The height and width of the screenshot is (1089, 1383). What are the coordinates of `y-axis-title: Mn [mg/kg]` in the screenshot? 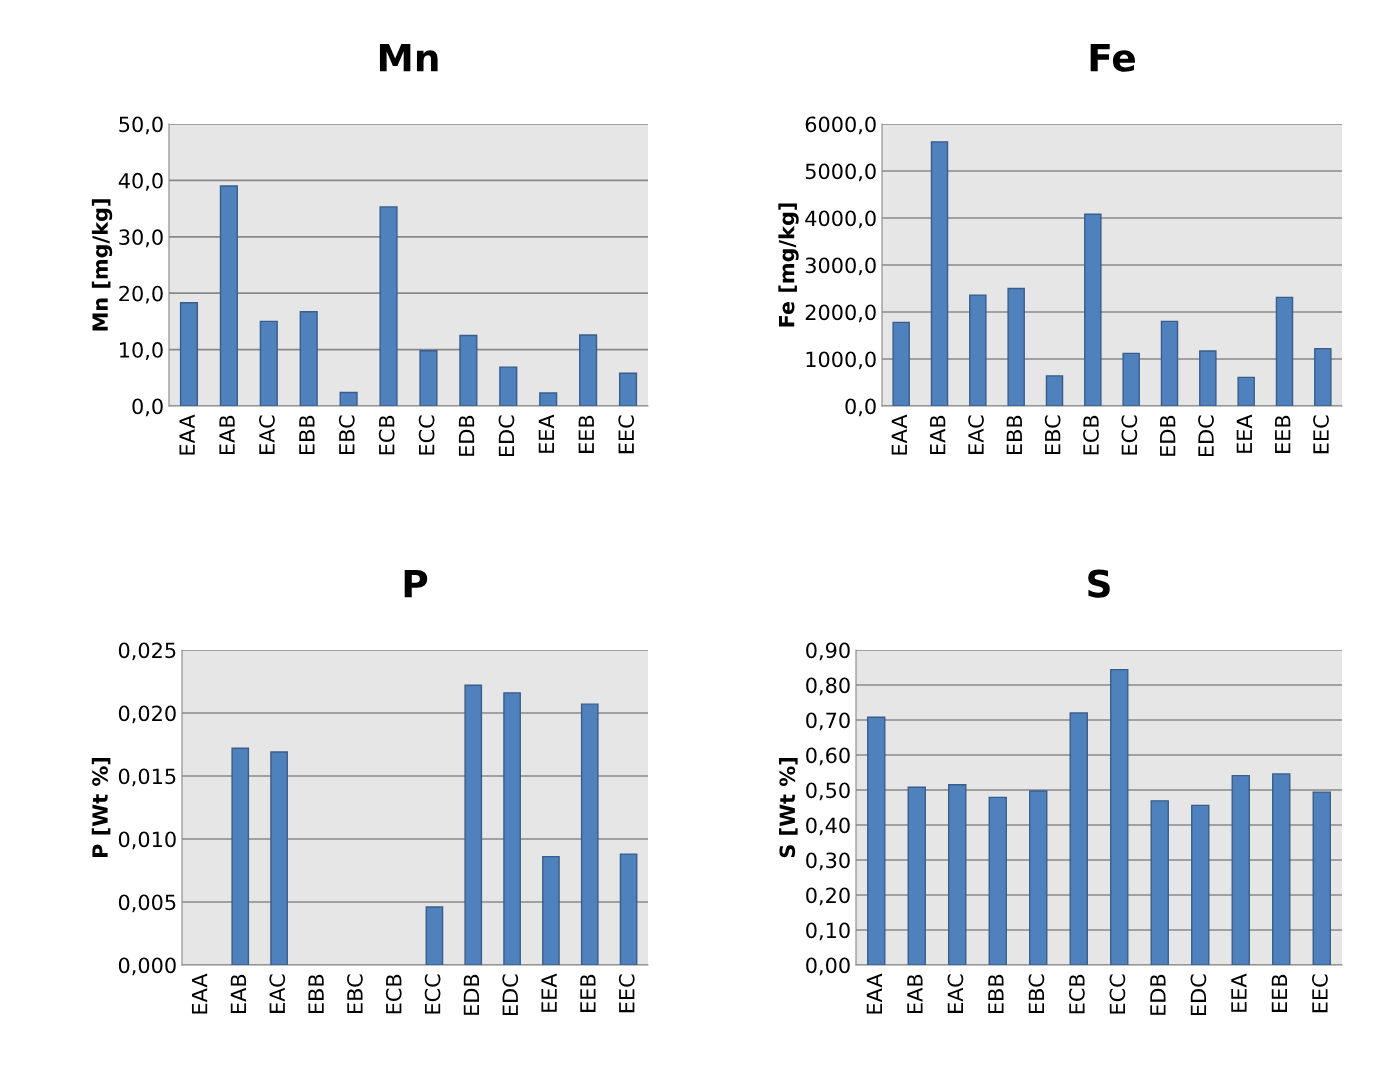 It's located at (102, 265).